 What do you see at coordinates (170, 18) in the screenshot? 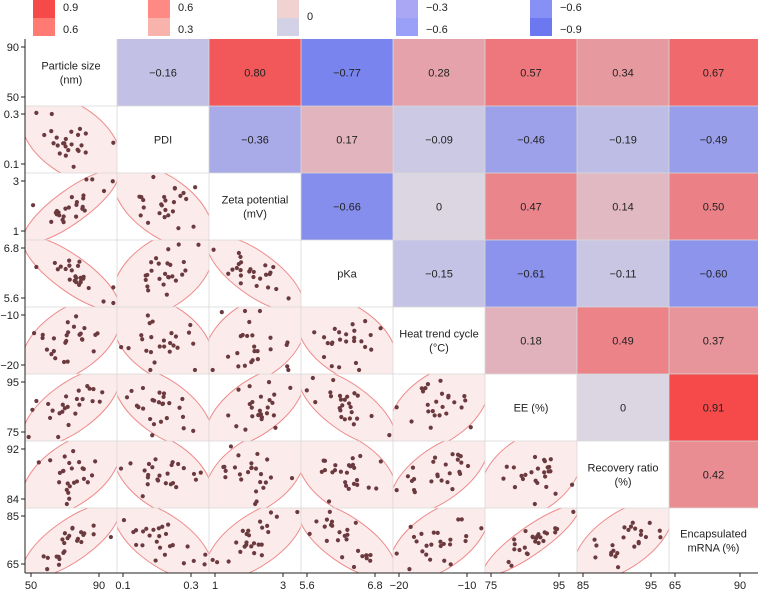
I see `legend-item: 0.6 0.3` at bounding box center [170, 18].